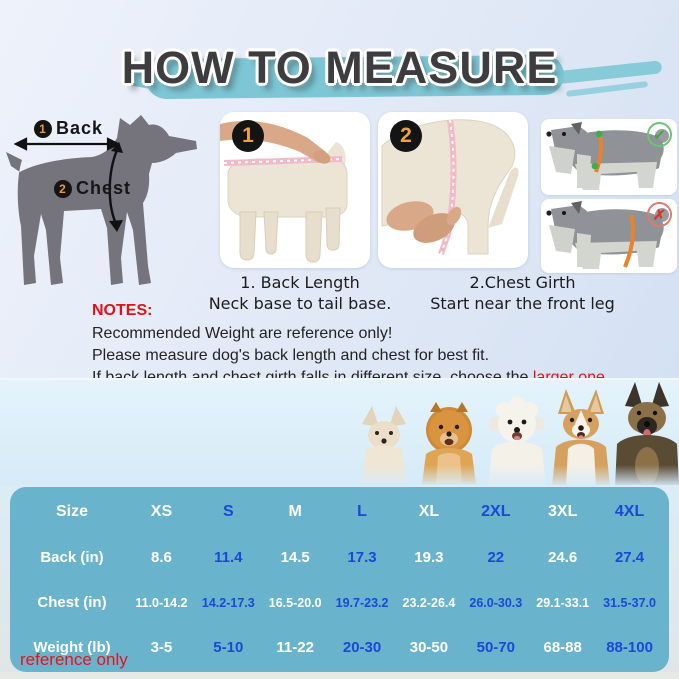 The image size is (679, 679). Describe the element at coordinates (384, 444) in the screenshot. I see `dog-photo-chihuahua` at that location.